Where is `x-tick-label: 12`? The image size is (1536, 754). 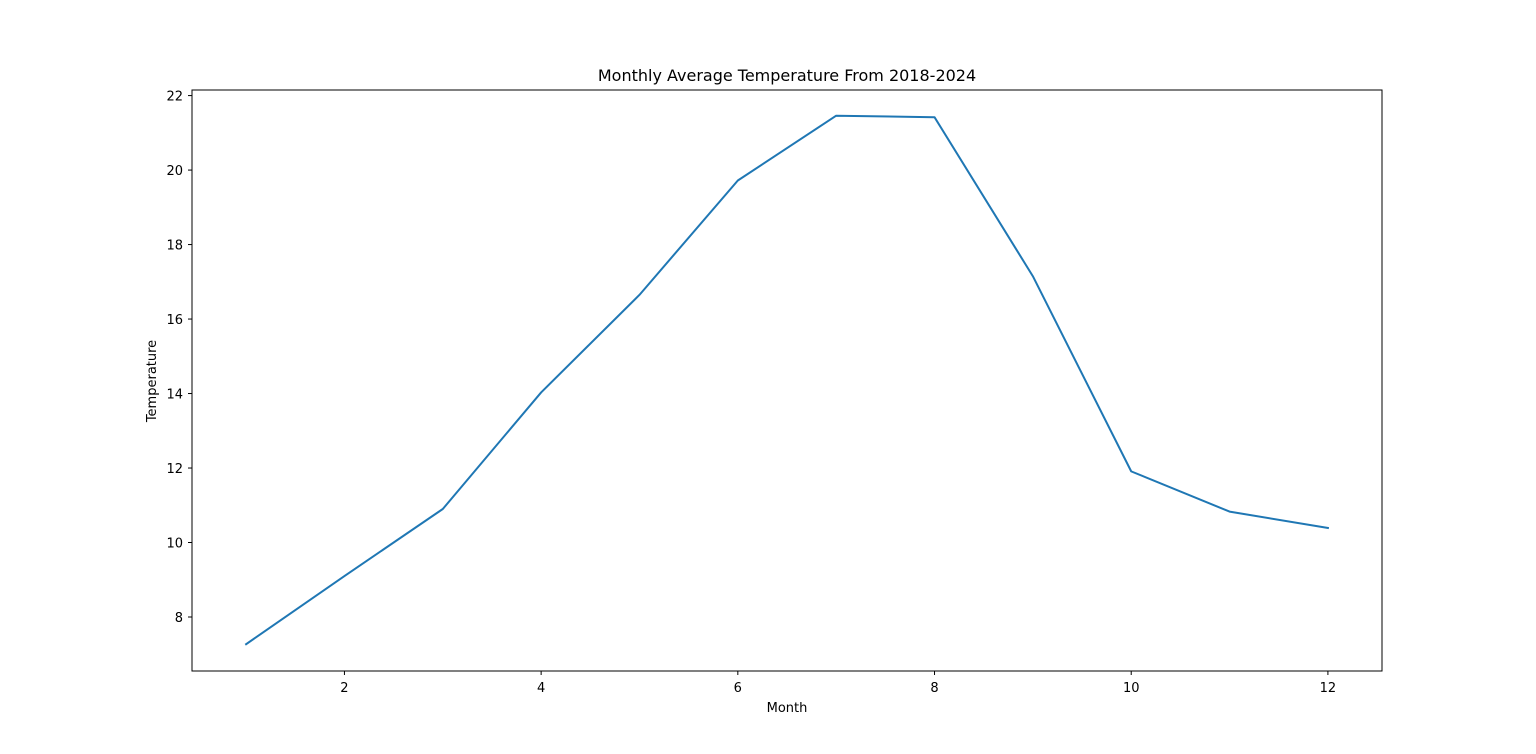 x-tick-label: 12 is located at coordinates (1328, 688).